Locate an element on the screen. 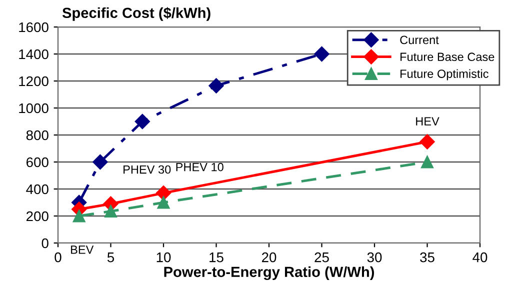  annotation: PHEV 30 is located at coordinates (147, 169).